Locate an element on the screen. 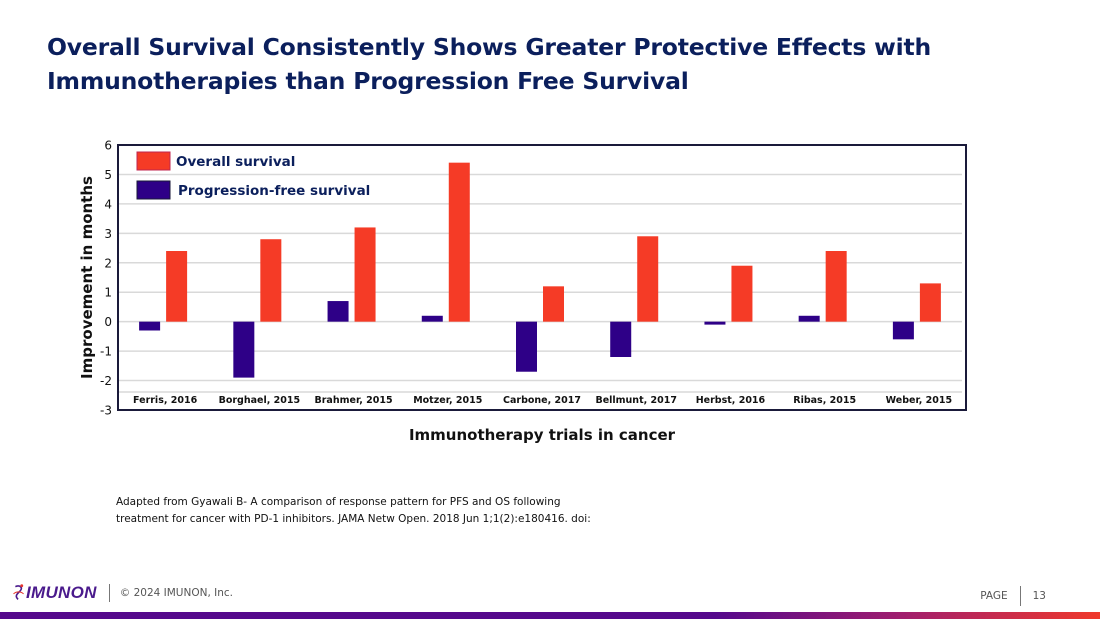 The width and height of the screenshot is (1100, 619). x-tick-label: Ferris, 2016 is located at coordinates (165, 400).